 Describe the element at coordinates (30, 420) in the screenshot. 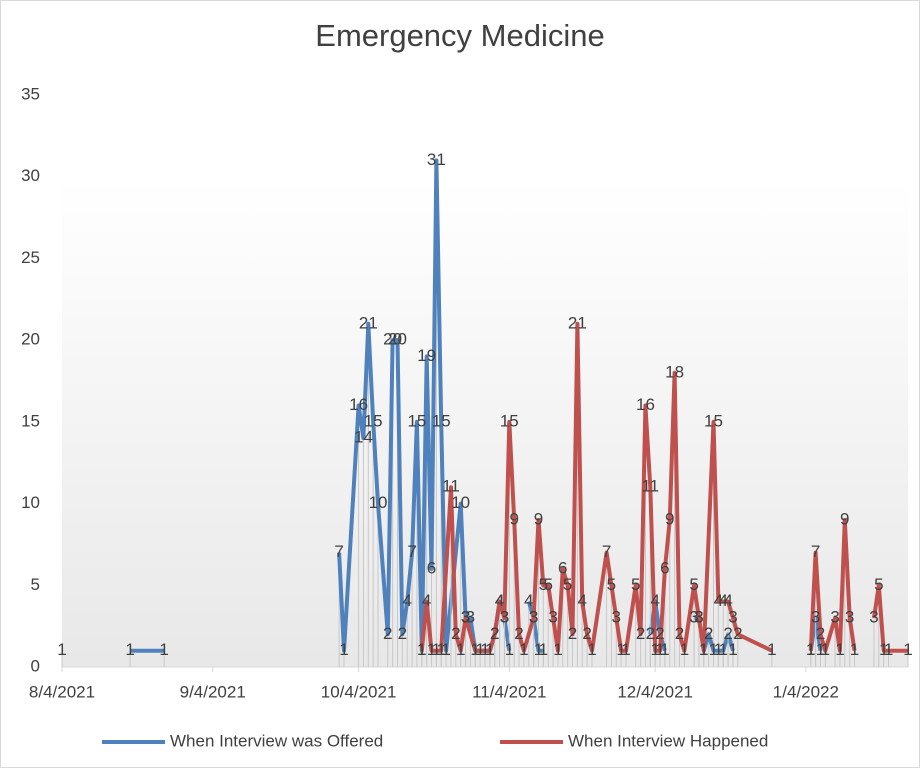

I see `y-tick-label: 15` at that location.